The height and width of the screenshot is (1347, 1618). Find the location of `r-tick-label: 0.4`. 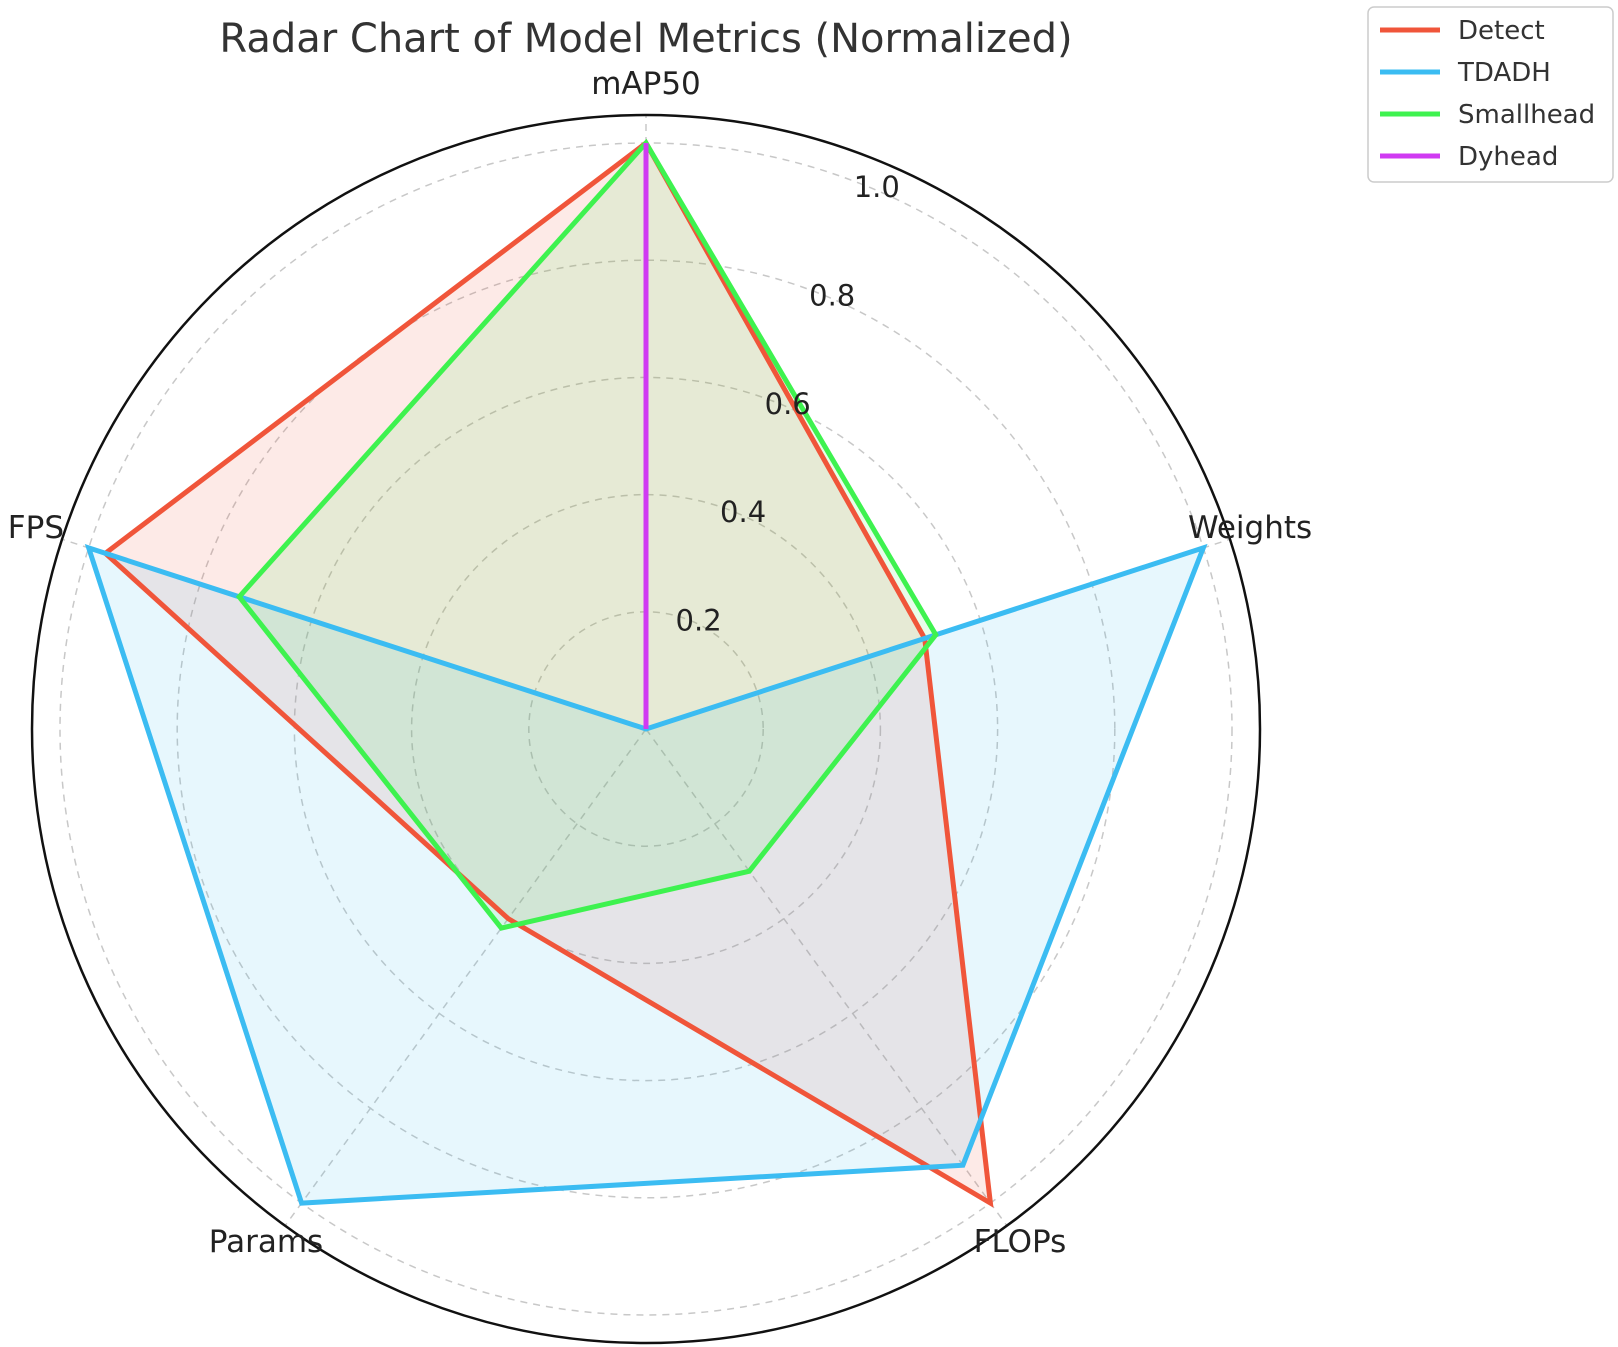

r-tick-label: 0.4 is located at coordinates (743, 512).